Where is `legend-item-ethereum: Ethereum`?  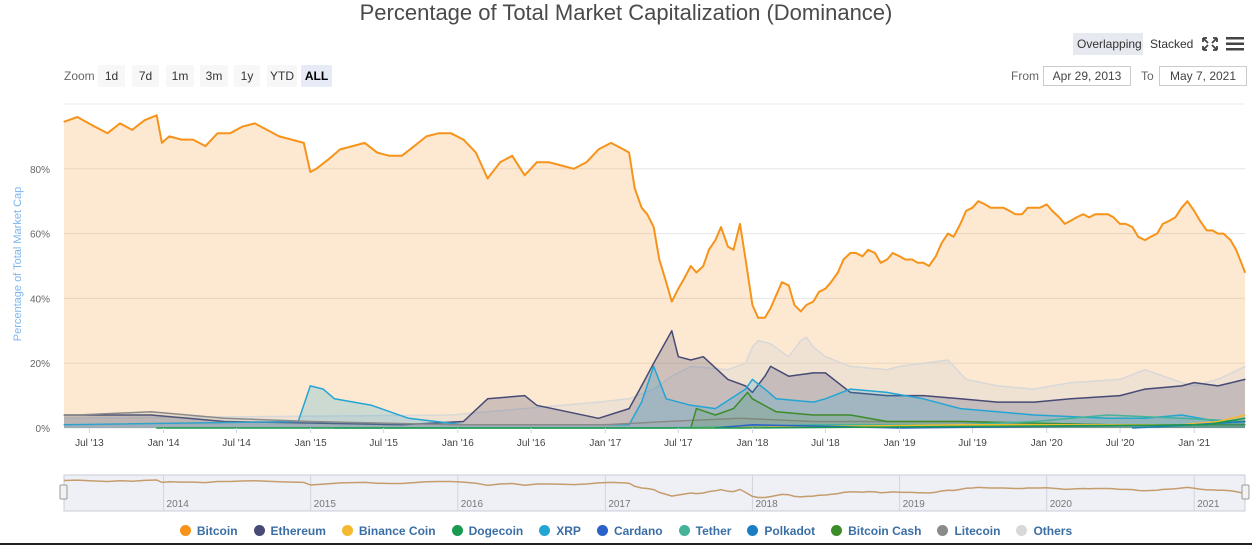
legend-item-ethereum: Ethereum is located at coordinates (289, 531).